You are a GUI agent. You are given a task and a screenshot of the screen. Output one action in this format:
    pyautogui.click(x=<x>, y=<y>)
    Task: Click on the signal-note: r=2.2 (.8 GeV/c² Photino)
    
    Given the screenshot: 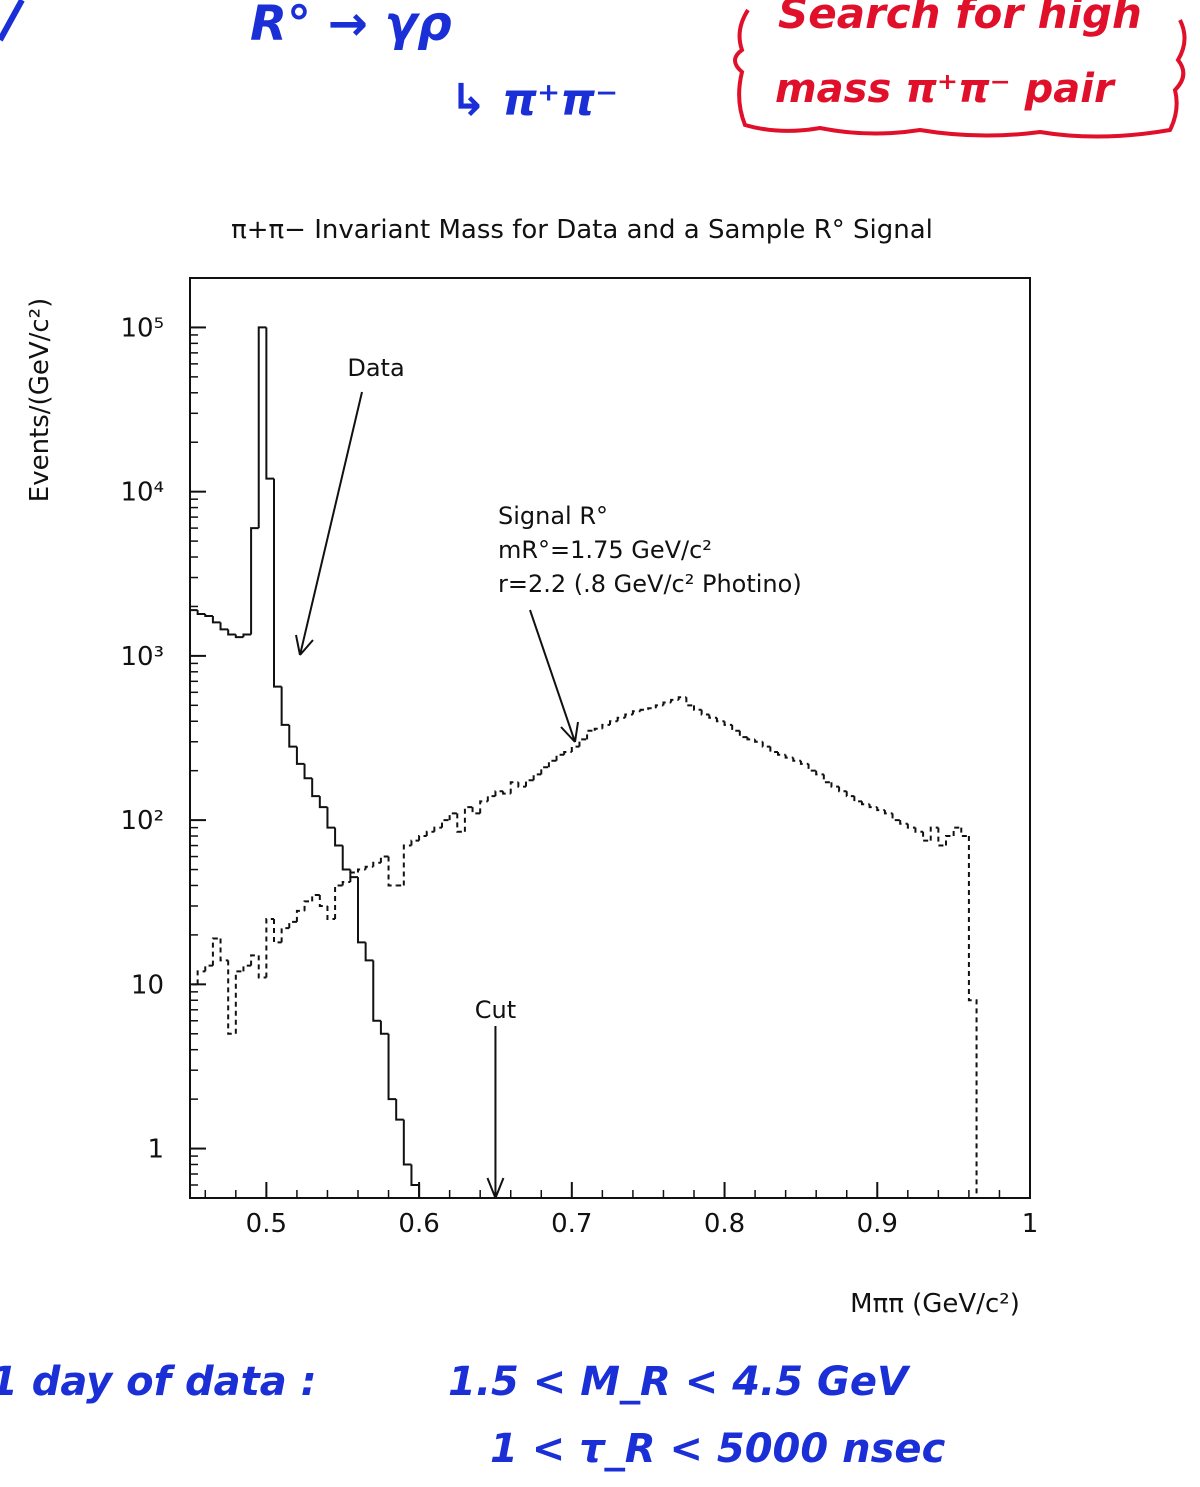 What is the action you would take?
    pyautogui.click(x=650, y=584)
    